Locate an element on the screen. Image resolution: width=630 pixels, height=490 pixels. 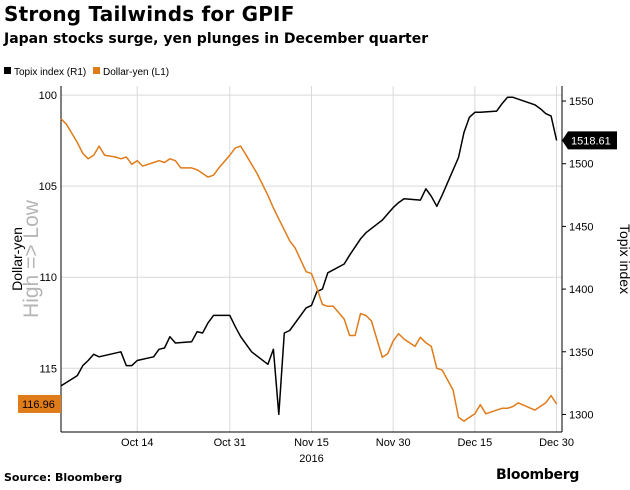
x-tick-label: Oct 14 is located at coordinates (137, 443).